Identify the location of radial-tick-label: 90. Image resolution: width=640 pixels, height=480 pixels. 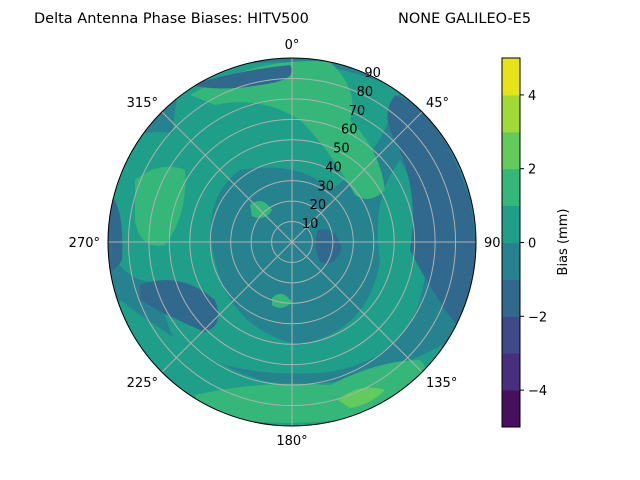
(372, 73).